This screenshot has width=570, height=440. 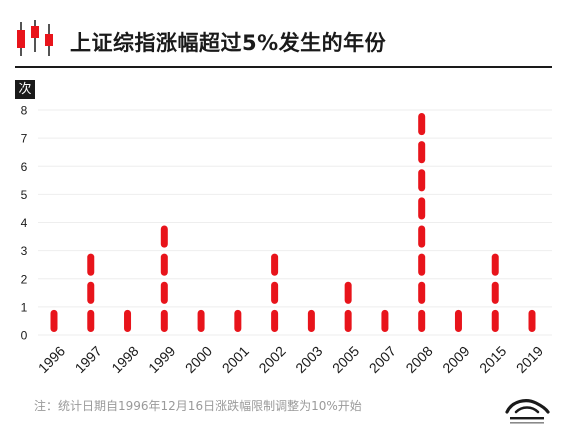 What do you see at coordinates (24, 167) in the screenshot?
I see `y-tick-label: 6` at bounding box center [24, 167].